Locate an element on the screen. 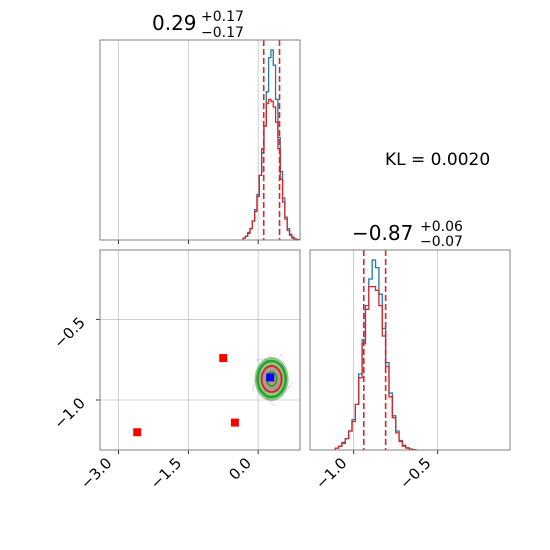 Image resolution: width=550 pixels, height=550 pixels. y-tick-label: −1.0 is located at coordinates (69, 413).